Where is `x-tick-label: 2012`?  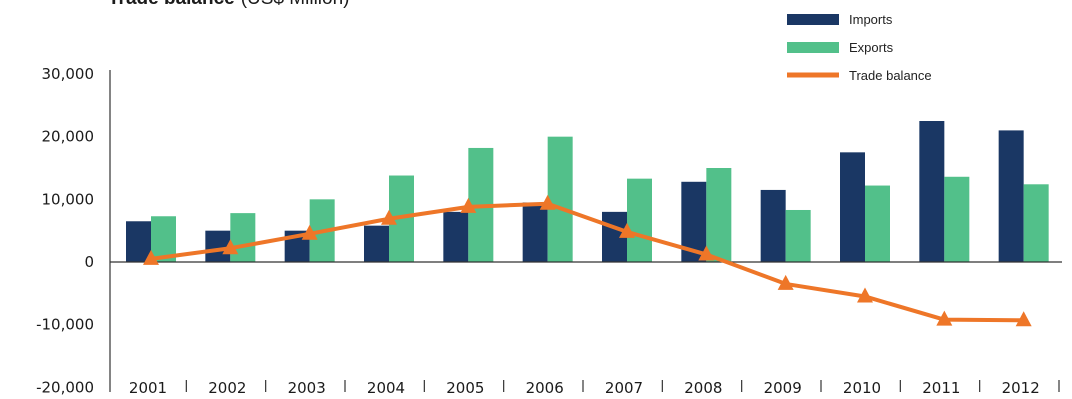
x-tick-label: 2012 is located at coordinates (1021, 388).